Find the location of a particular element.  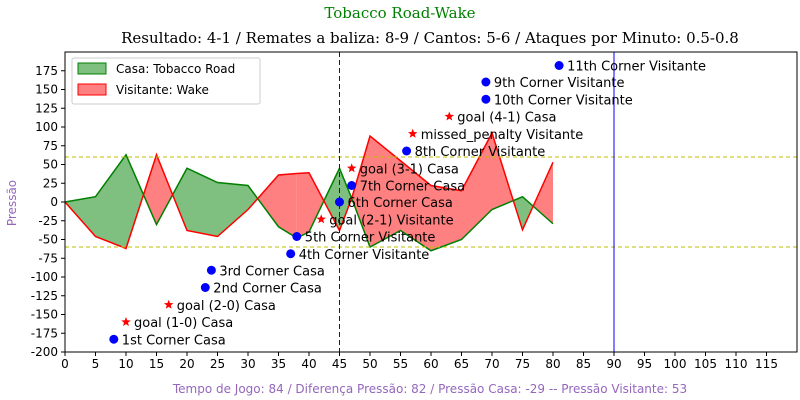

x-tick-label: 5 is located at coordinates (96, 364).